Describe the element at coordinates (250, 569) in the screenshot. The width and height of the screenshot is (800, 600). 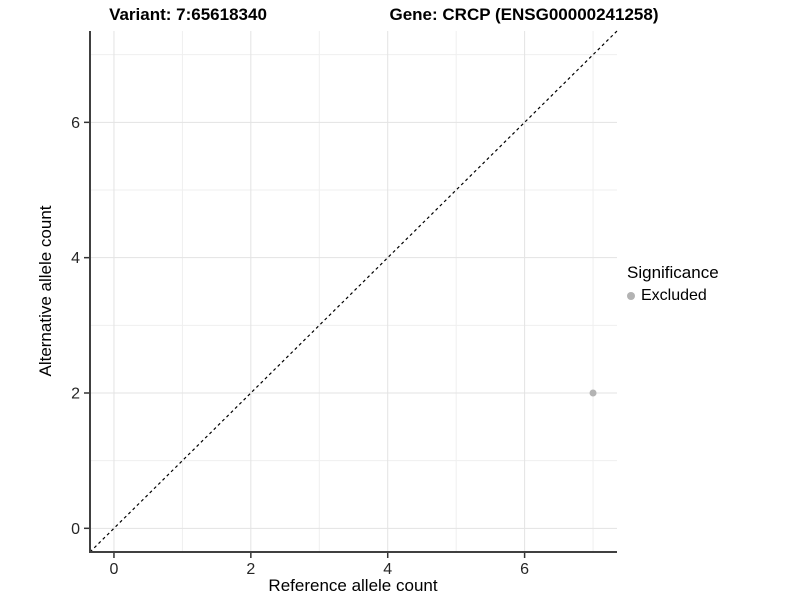
I see `x-tick-label: 2` at that location.